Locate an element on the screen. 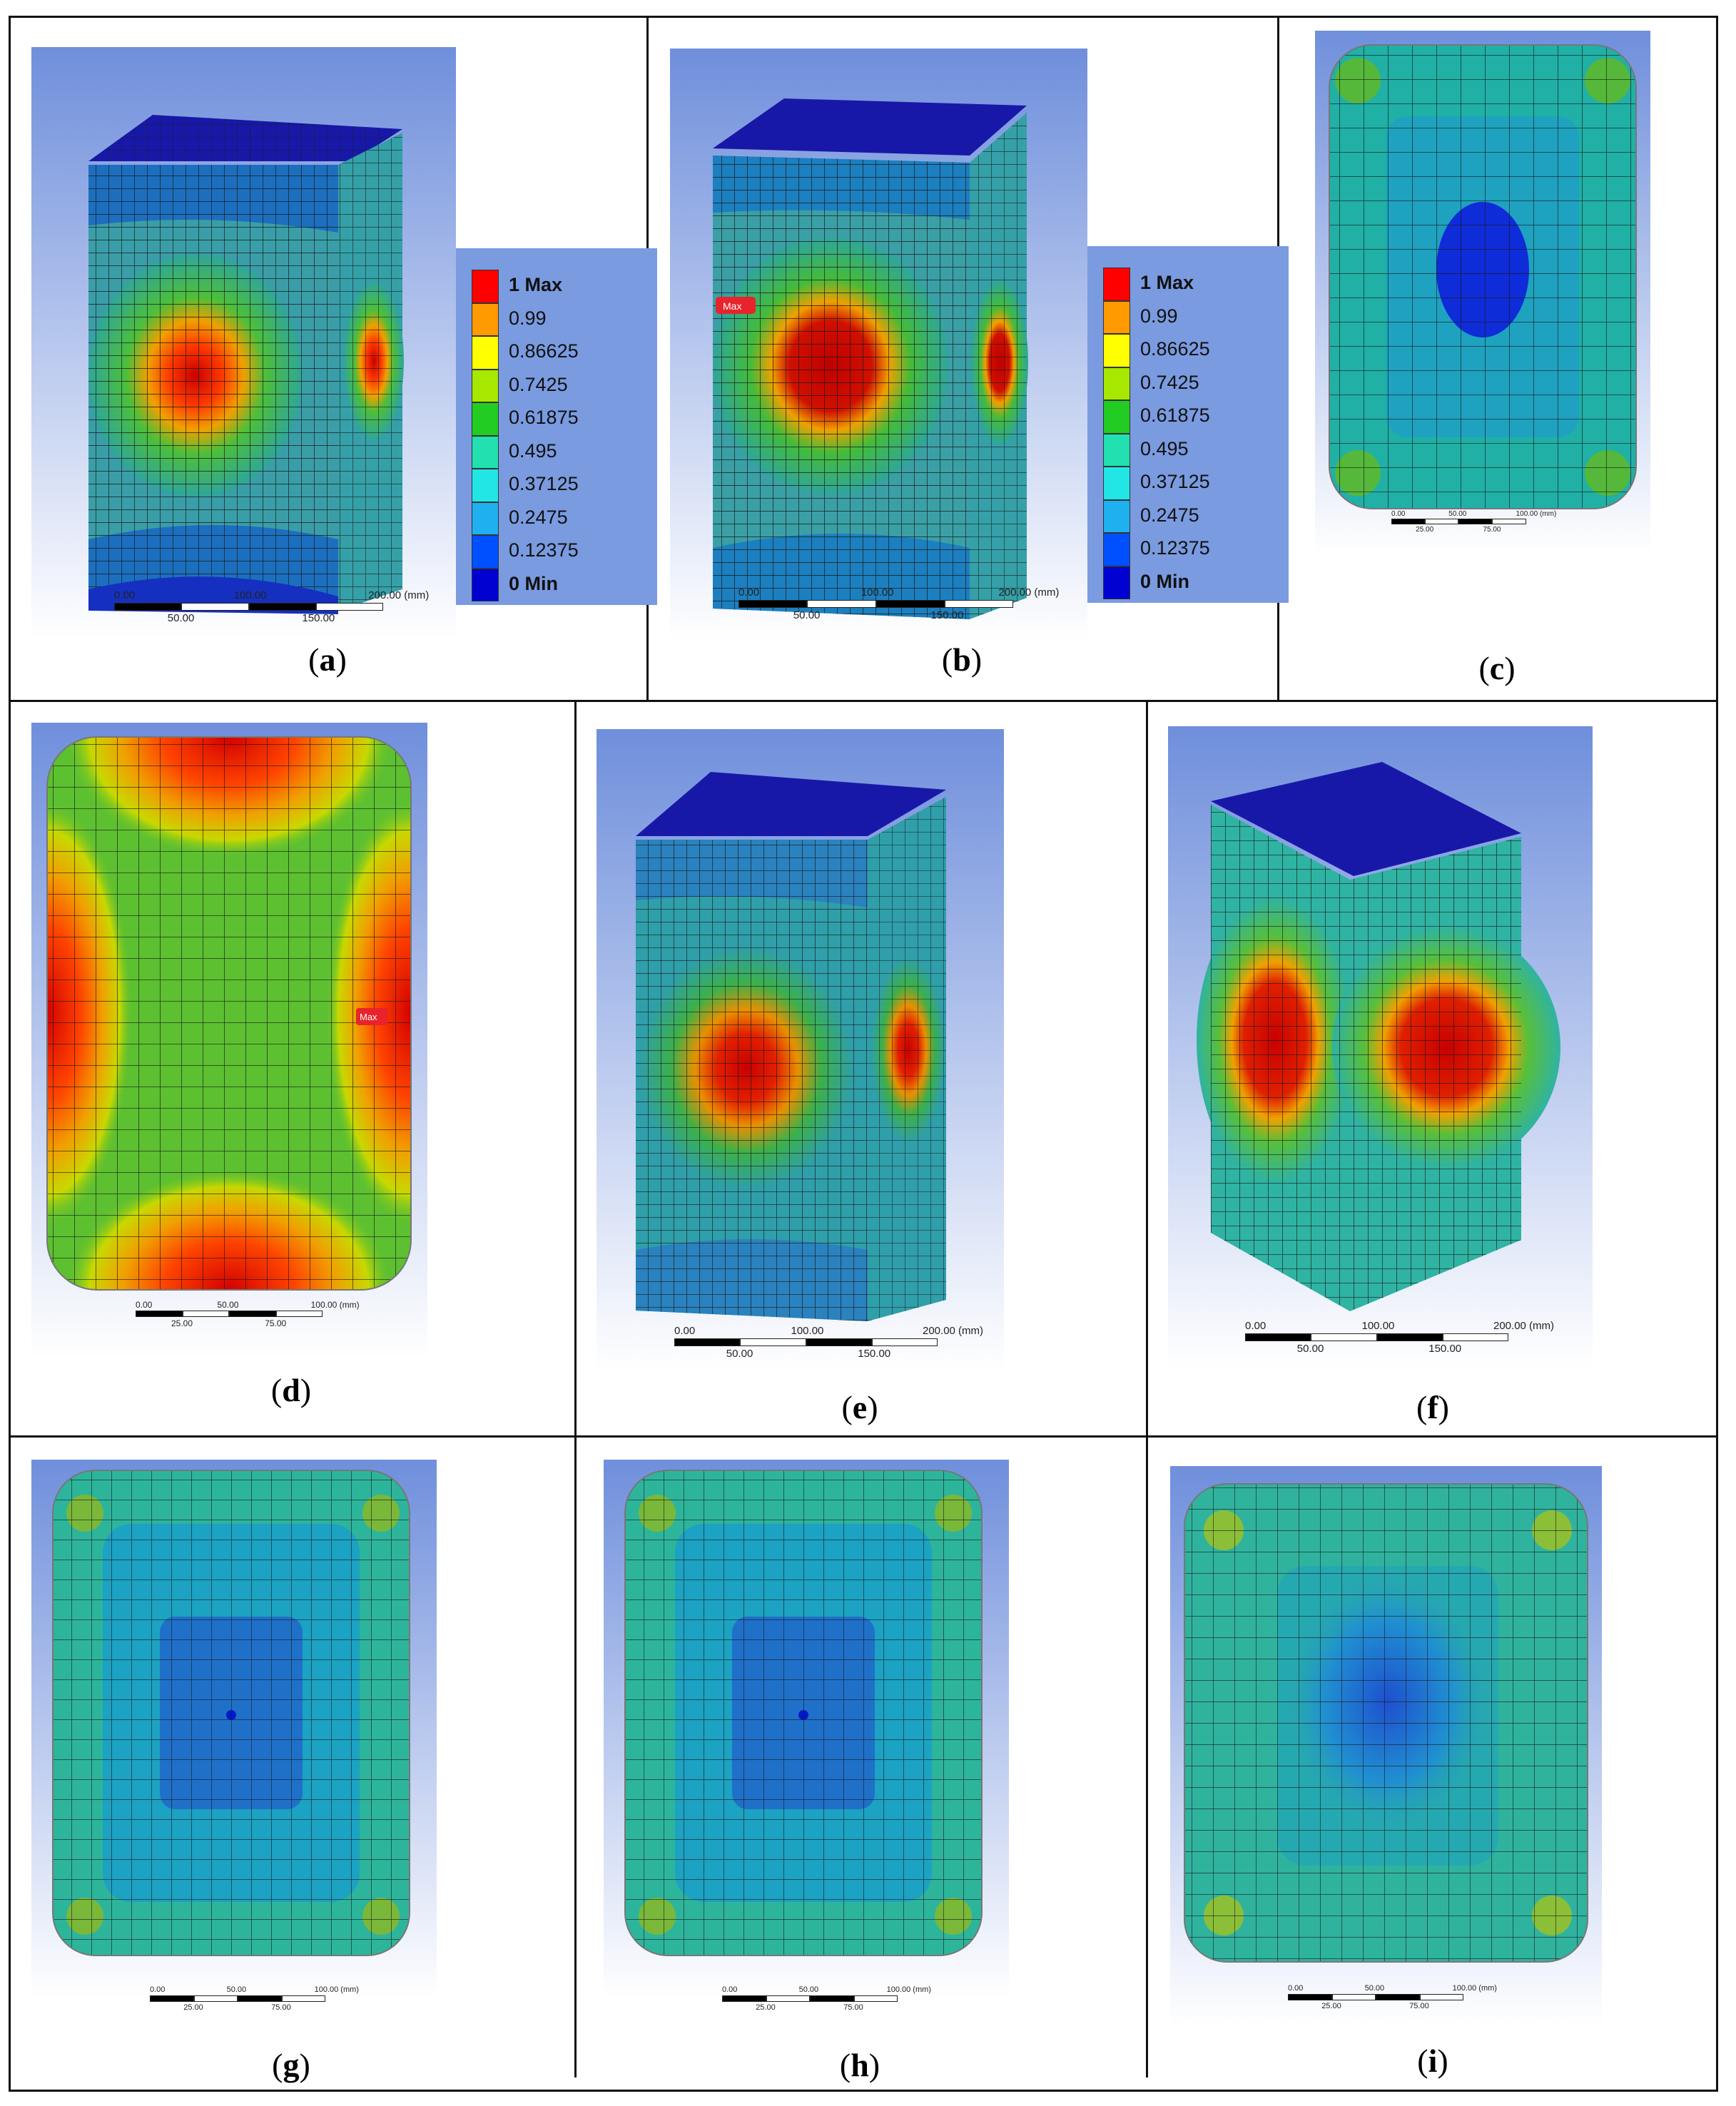  fea-render-b: Max is located at coordinates (878, 345).